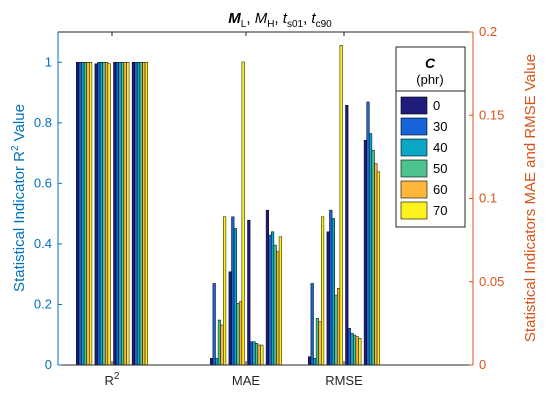 The width and height of the screenshot is (550, 401). What do you see at coordinates (48, 61) in the screenshot?
I see `left-tick-label: 1` at bounding box center [48, 61].